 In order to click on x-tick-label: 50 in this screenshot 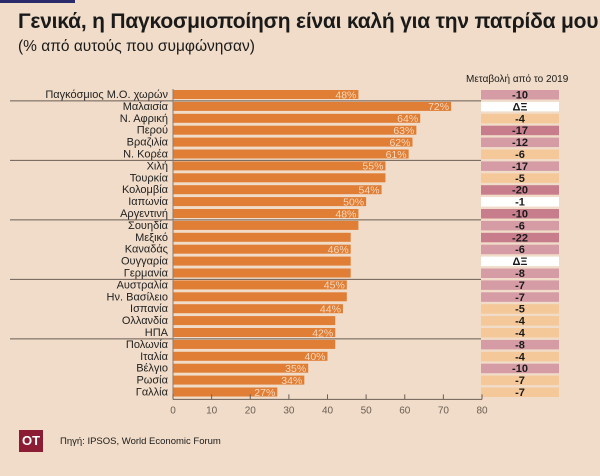, I will do `click(367, 410)`.